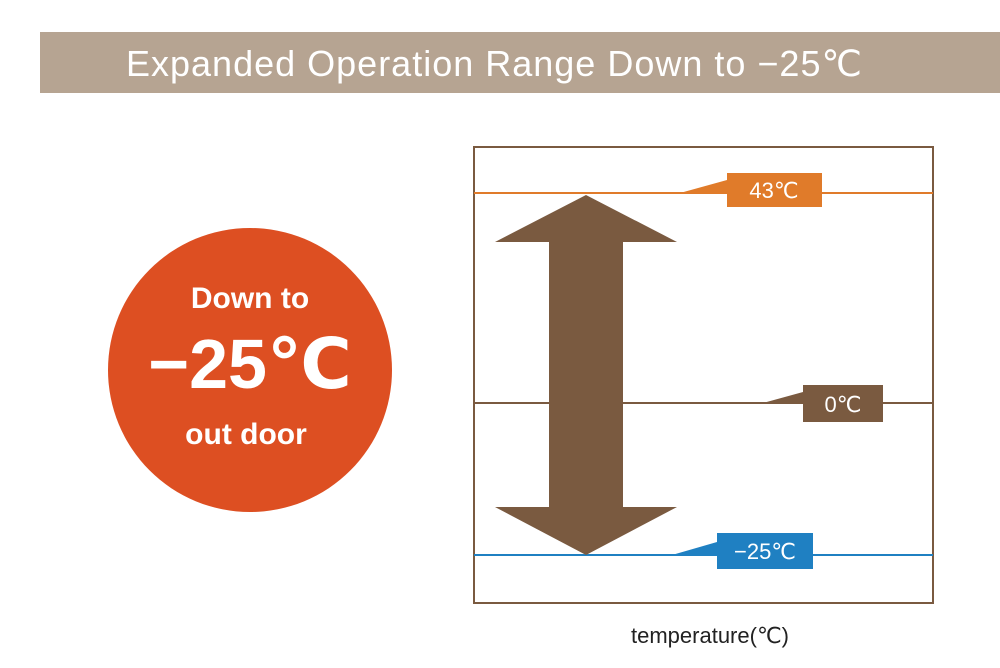 The image size is (1000, 668). Describe the element at coordinates (246, 434) in the screenshot. I see `badge-line: out door` at that location.